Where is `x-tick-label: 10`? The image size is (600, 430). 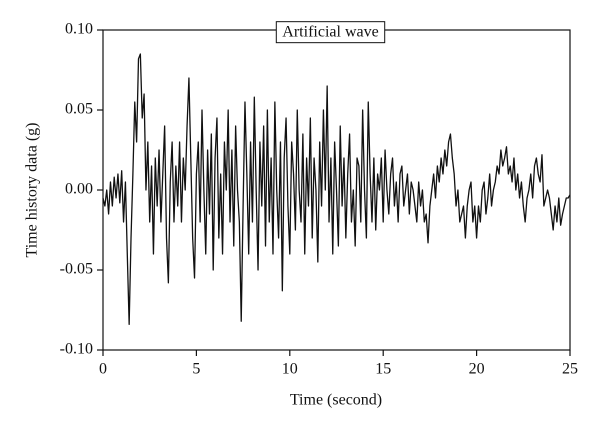
x-tick-label: 10 is located at coordinates (290, 369).